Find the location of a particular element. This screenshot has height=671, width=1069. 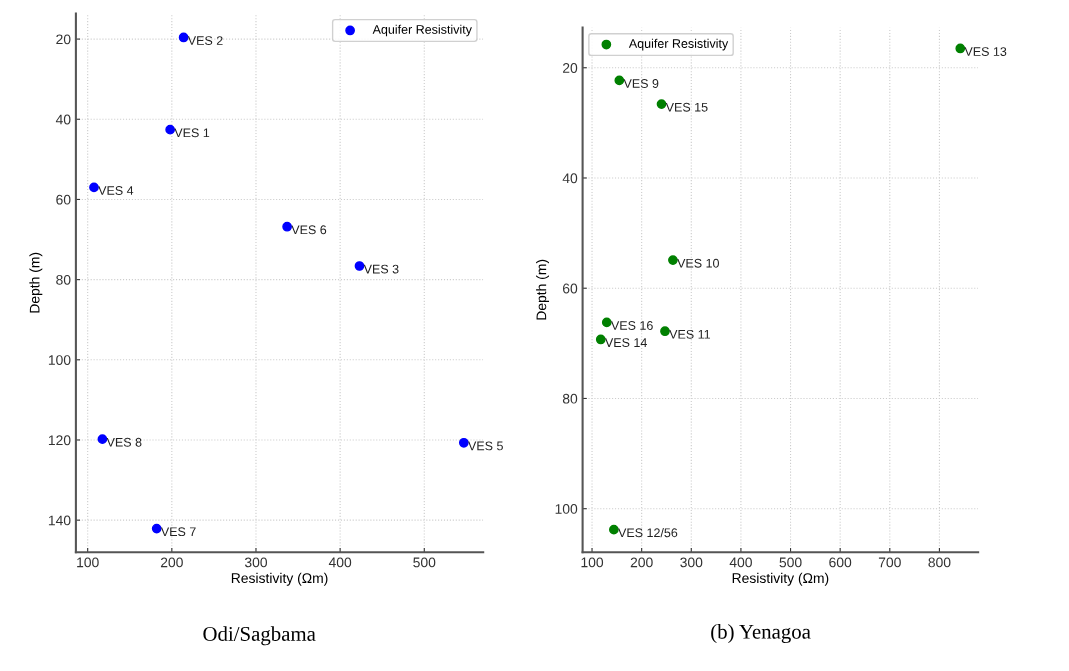

annotation: VES 6 is located at coordinates (309, 230).